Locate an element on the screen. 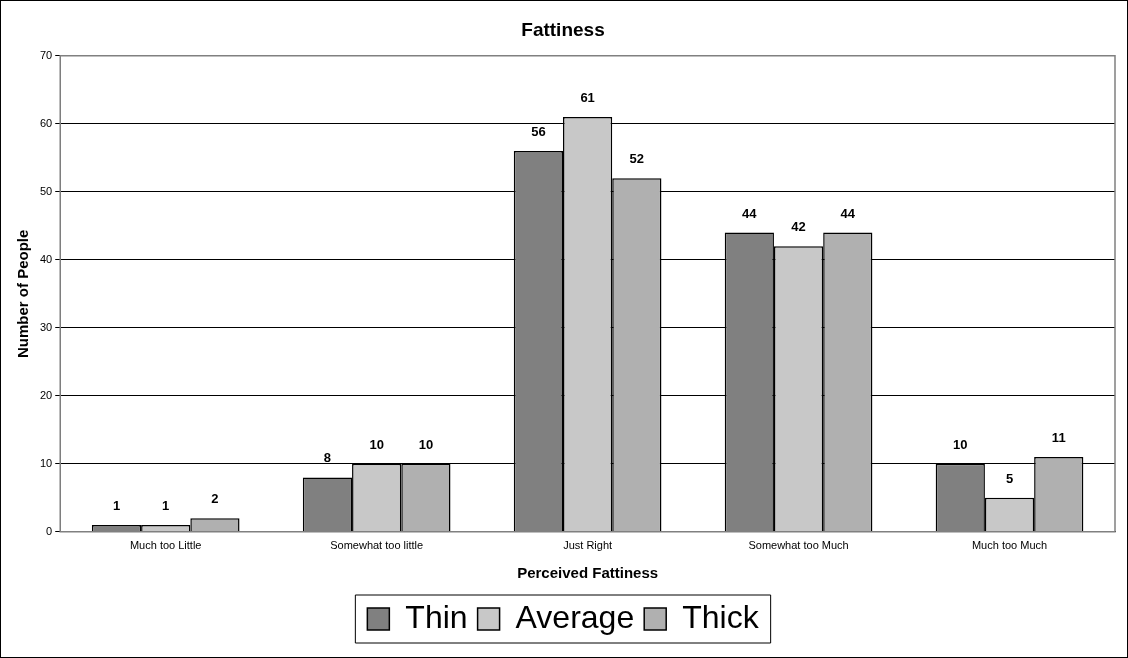 This screenshot has width=1128, height=658. data-label: 8 is located at coordinates (327, 458).